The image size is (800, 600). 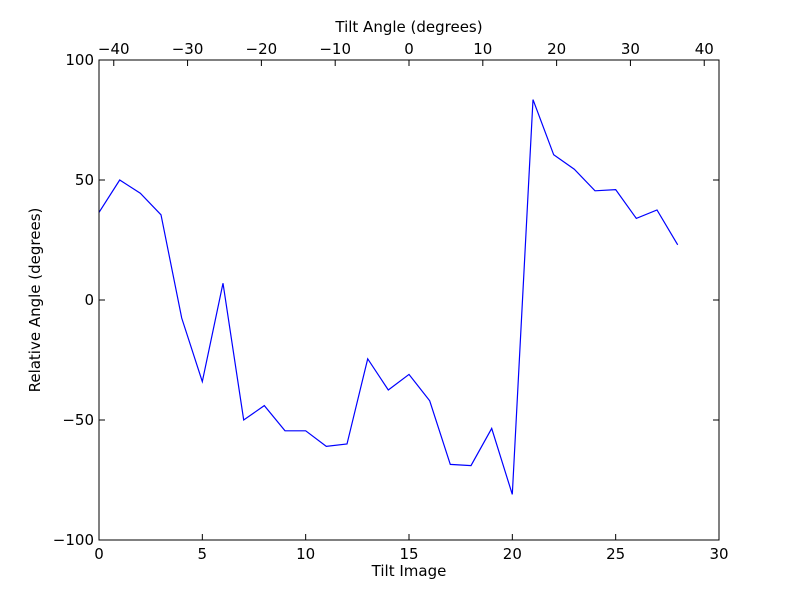 What do you see at coordinates (408, 27) in the screenshot?
I see `top-x-axis-title: Tilt Angle (degrees)` at bounding box center [408, 27].